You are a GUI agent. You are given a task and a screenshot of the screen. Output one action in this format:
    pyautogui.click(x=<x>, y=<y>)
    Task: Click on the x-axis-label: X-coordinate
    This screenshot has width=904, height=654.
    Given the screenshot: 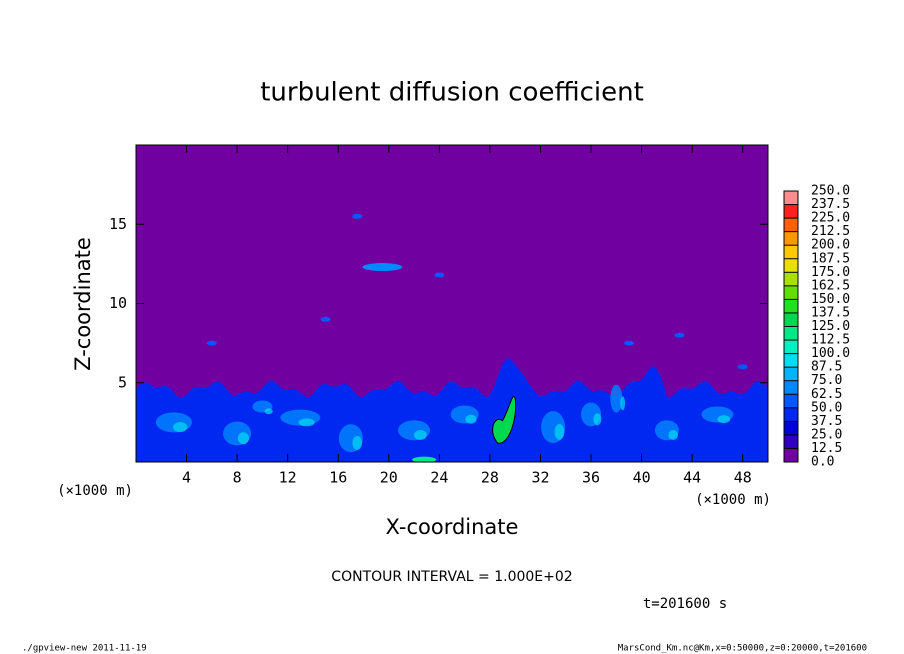 What is the action you would take?
    pyautogui.click(x=452, y=527)
    